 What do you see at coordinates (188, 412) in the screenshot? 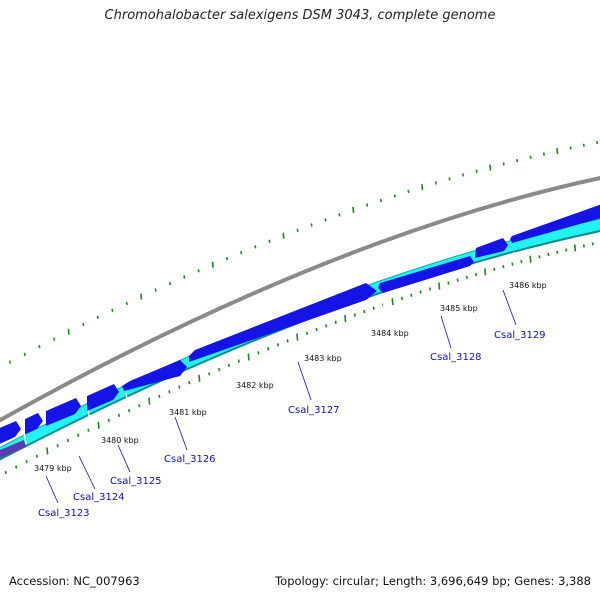
I see `scale-label: 3481 kbp` at bounding box center [188, 412].